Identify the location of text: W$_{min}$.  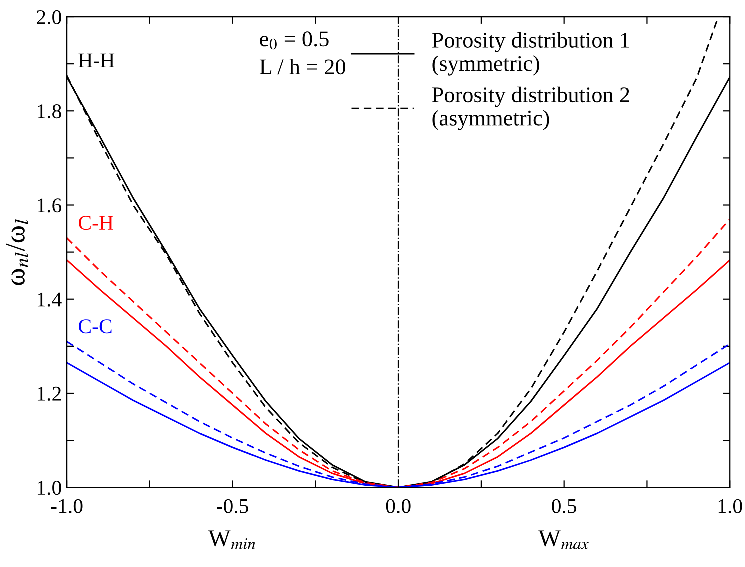
(232, 540).